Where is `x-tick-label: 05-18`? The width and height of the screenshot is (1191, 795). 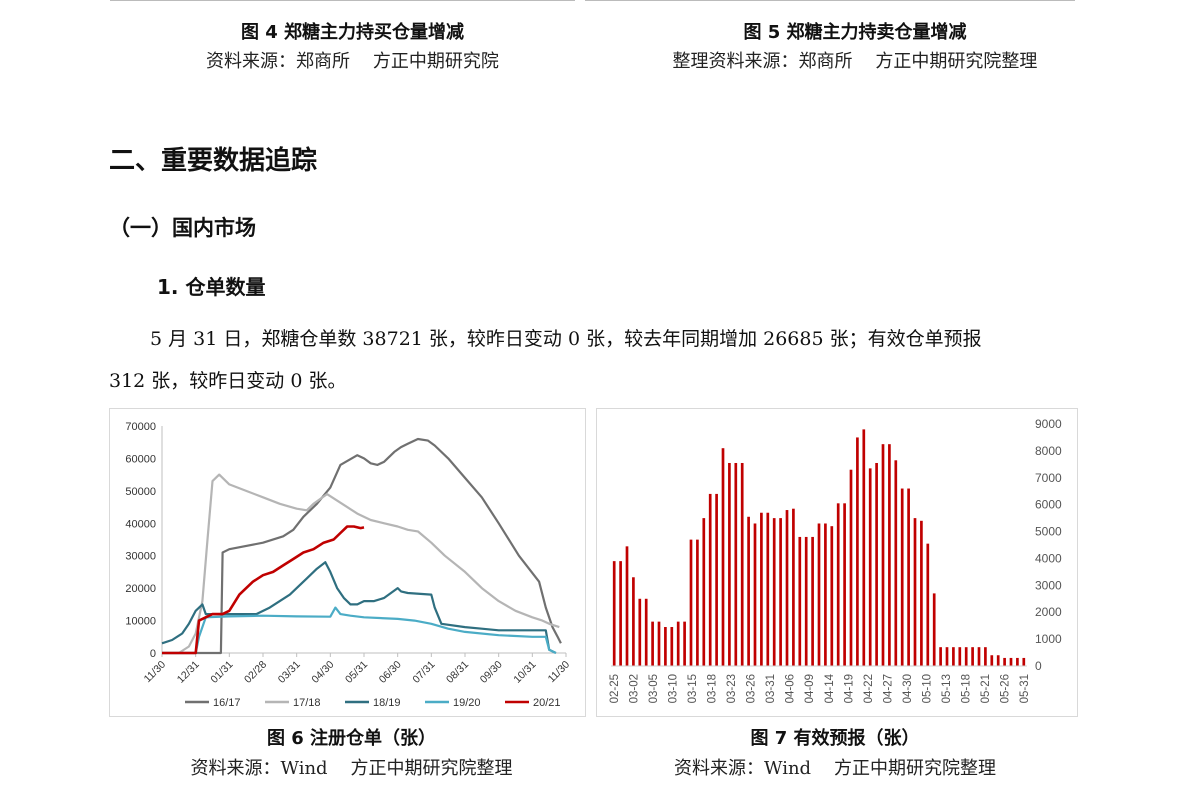 x-tick-label: 05-18 is located at coordinates (966, 688).